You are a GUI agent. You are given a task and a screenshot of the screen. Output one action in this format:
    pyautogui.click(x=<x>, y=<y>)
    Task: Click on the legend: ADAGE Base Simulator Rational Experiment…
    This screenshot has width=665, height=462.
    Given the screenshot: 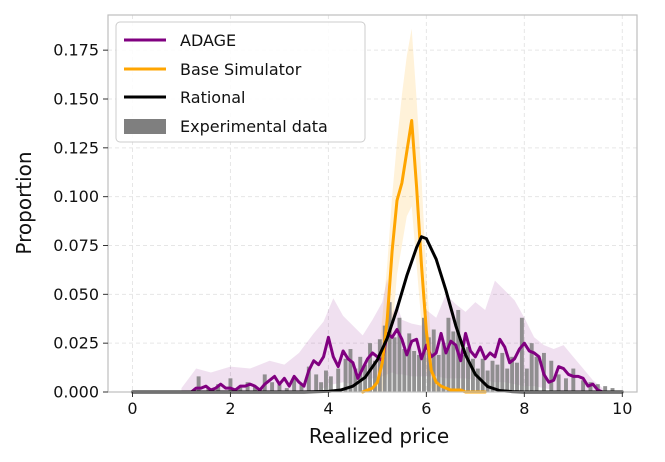 What is the action you would take?
    pyautogui.click(x=240, y=82)
    